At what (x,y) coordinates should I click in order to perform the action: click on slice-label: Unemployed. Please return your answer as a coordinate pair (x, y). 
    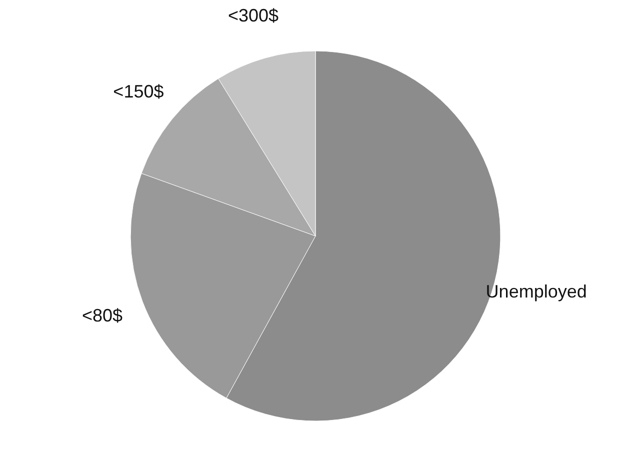
    Looking at the image, I should click on (536, 292).